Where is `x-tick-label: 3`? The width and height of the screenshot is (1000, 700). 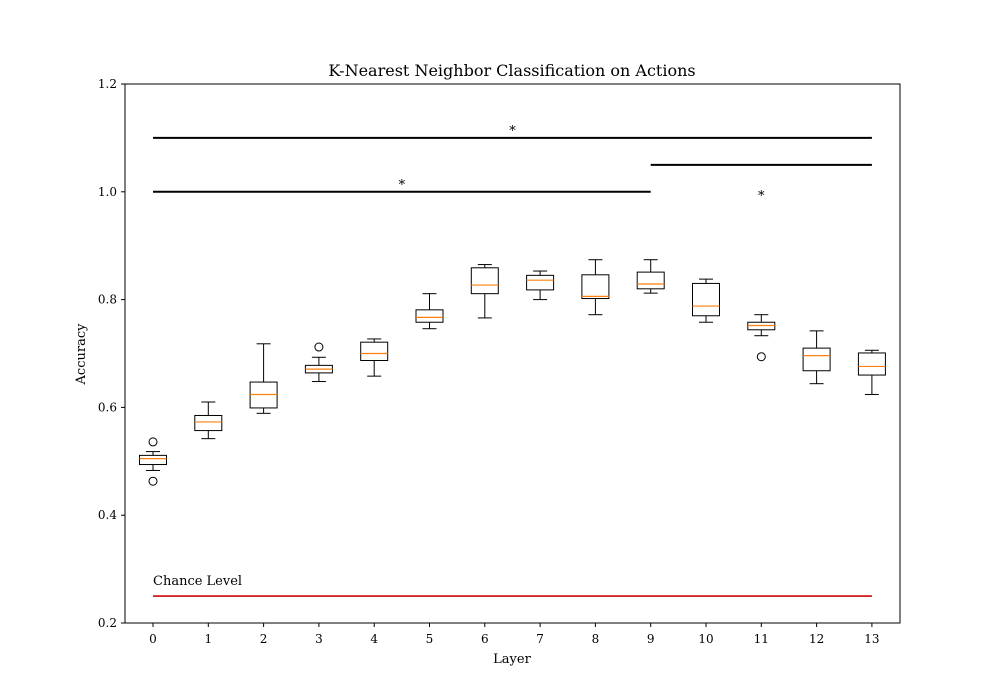 x-tick-label: 3 is located at coordinates (319, 639).